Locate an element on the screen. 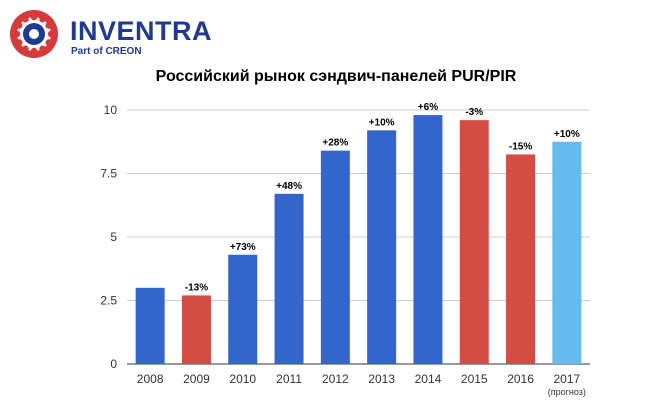 Image resolution: width=662 pixels, height=409 pixels. x-tick-label: 2008 is located at coordinates (150, 379).